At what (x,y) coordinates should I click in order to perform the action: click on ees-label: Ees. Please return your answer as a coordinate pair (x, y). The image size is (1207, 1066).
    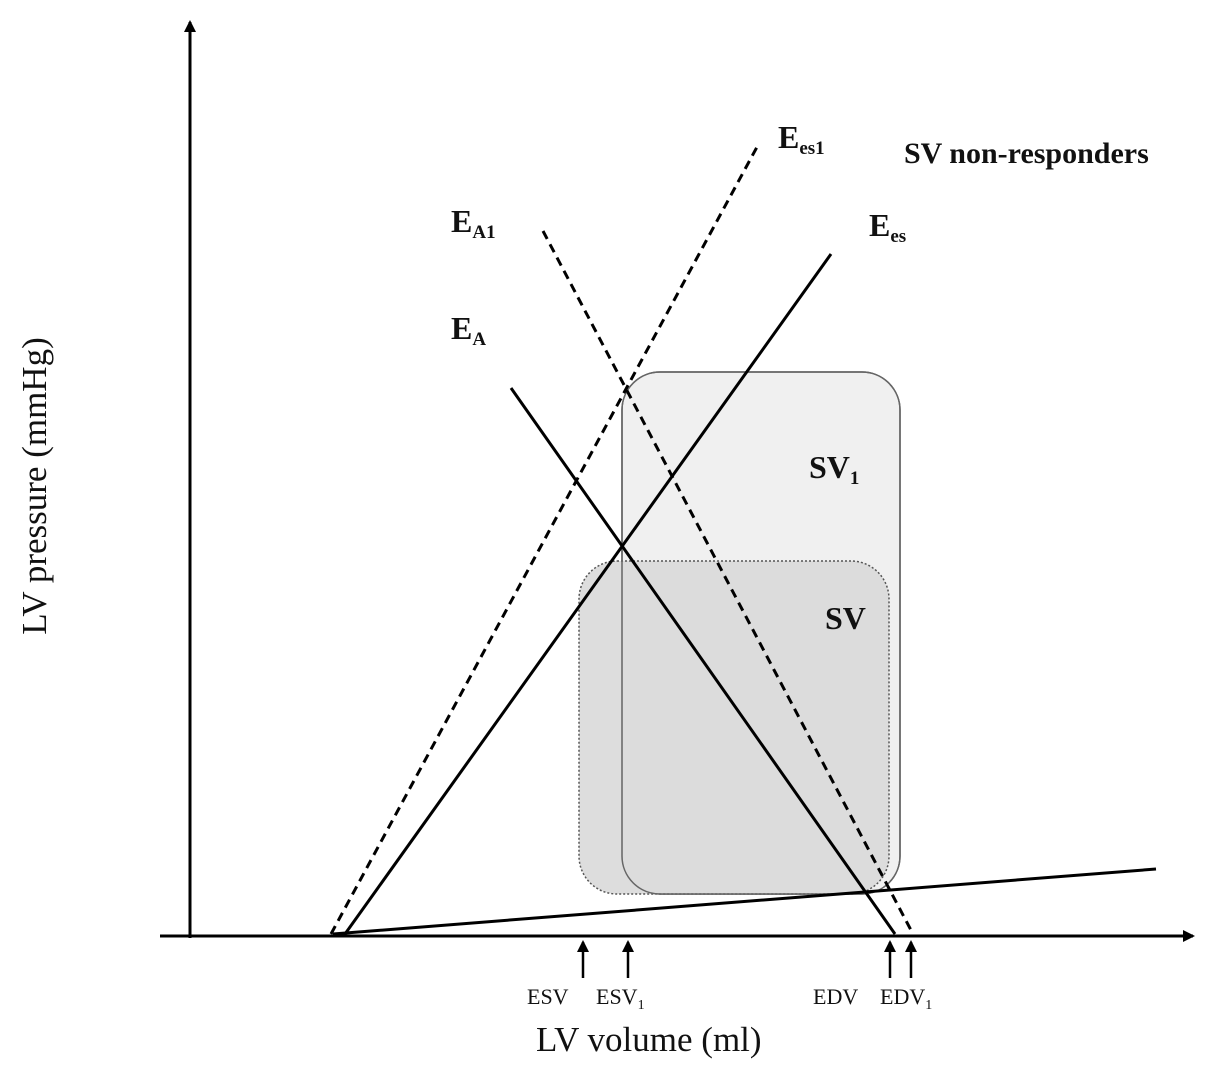
    Looking at the image, I should click on (887, 227).